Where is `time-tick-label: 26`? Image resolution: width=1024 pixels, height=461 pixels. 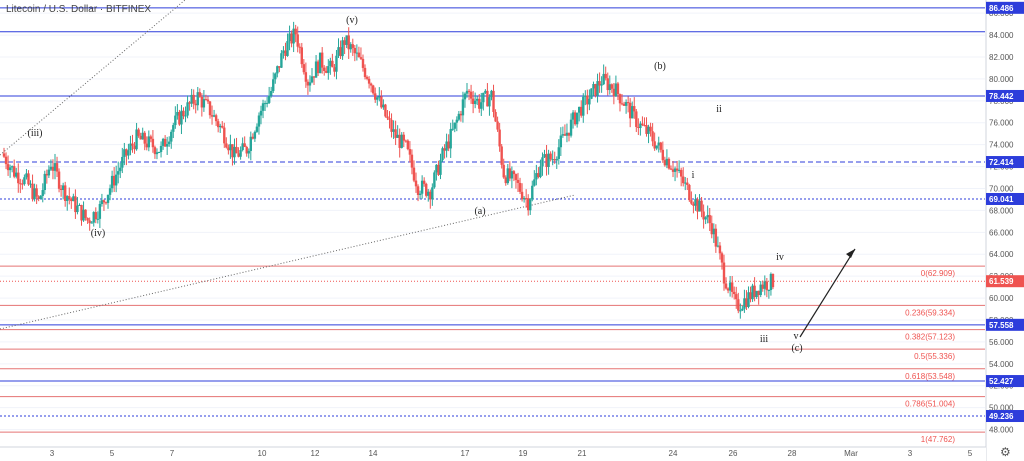 time-tick-label: 26 is located at coordinates (733, 453).